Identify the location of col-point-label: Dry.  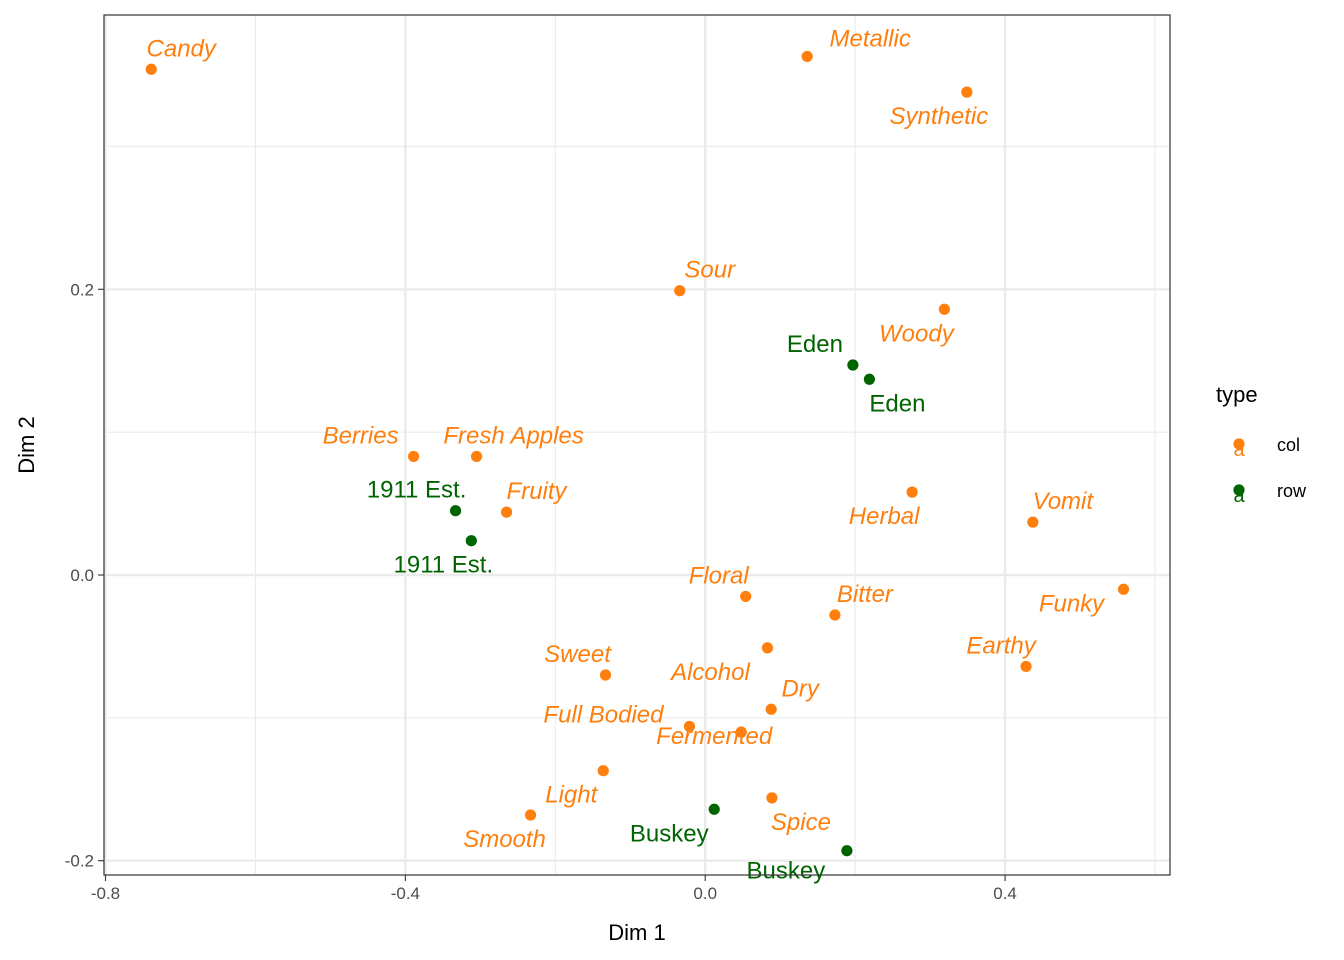
(801, 688).